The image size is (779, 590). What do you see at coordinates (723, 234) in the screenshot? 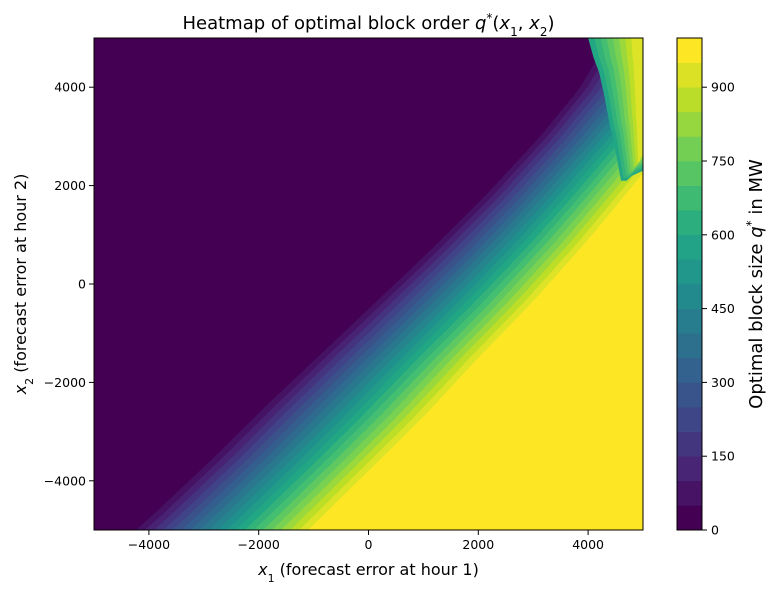
I see `colorbar-tick-label: 600` at bounding box center [723, 234].